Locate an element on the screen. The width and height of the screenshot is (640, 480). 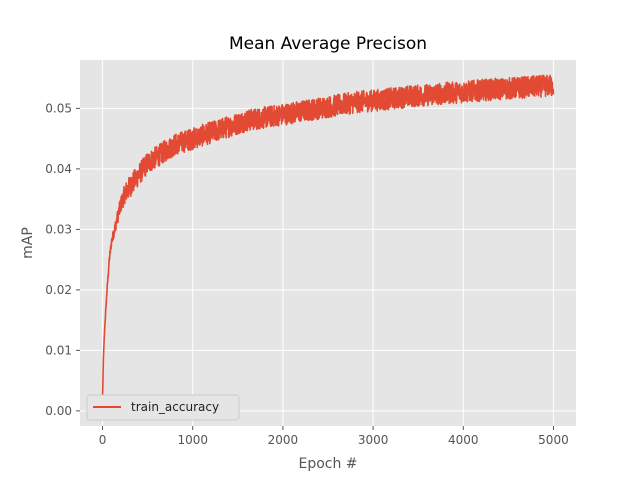
y-axis-title: mAP is located at coordinates (28, 243).